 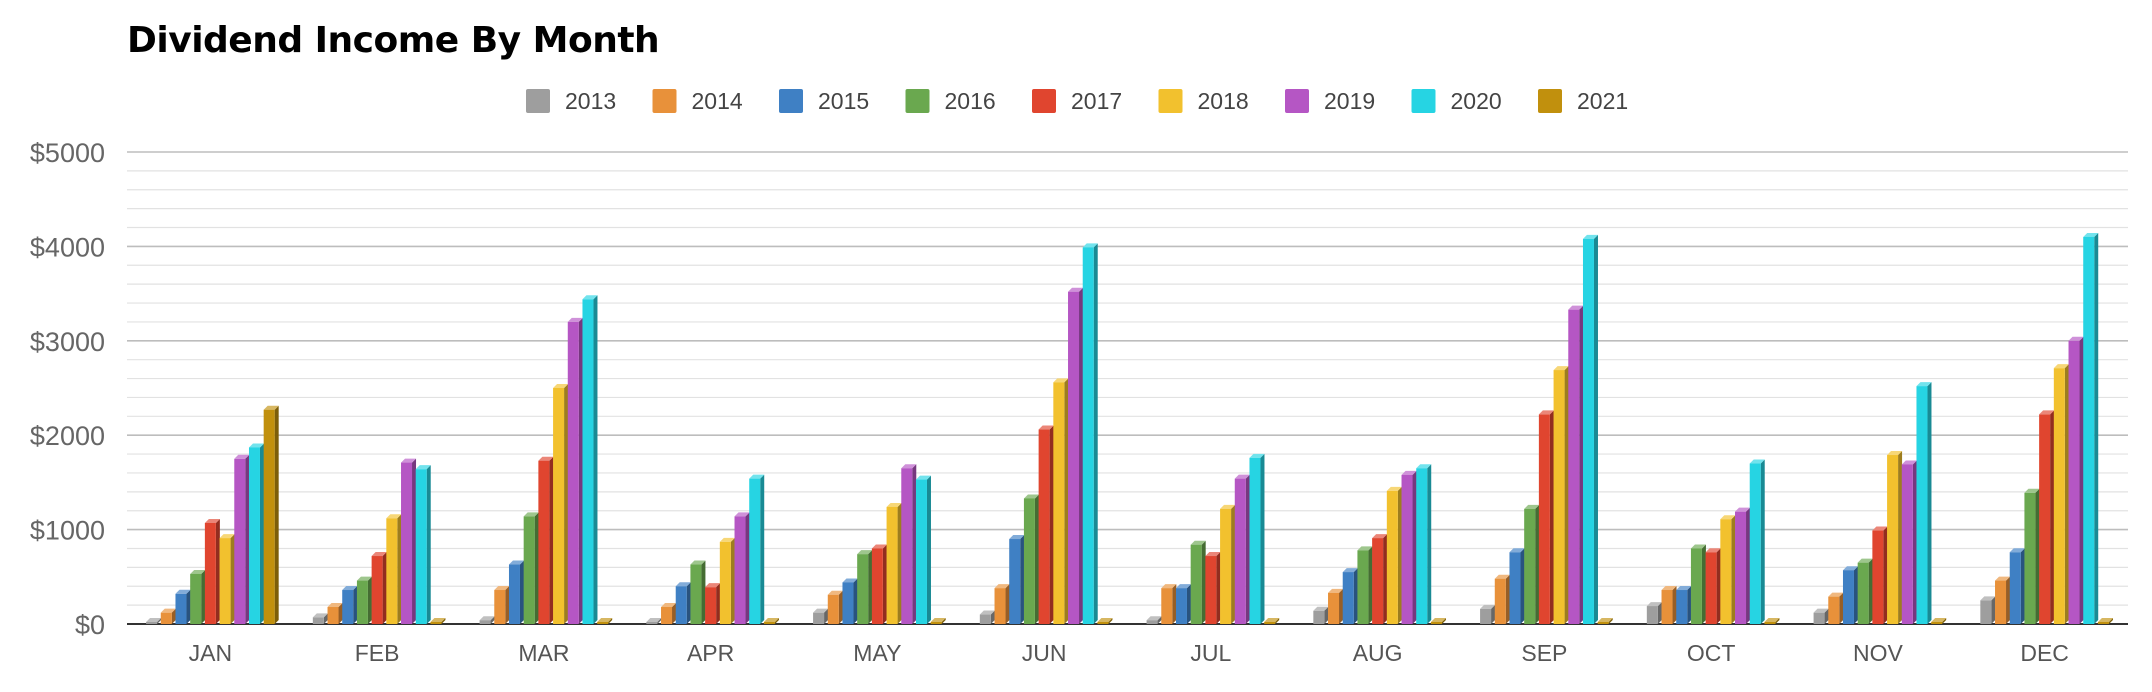 I want to click on bar-2014-apr, so click(x=669, y=613).